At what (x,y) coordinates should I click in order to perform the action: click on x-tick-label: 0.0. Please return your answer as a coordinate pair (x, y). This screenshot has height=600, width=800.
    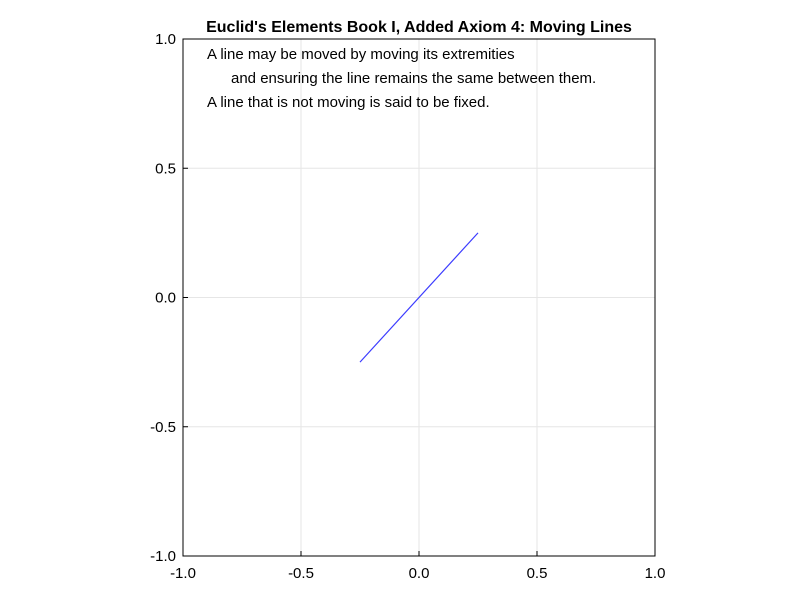
    Looking at the image, I should click on (419, 573).